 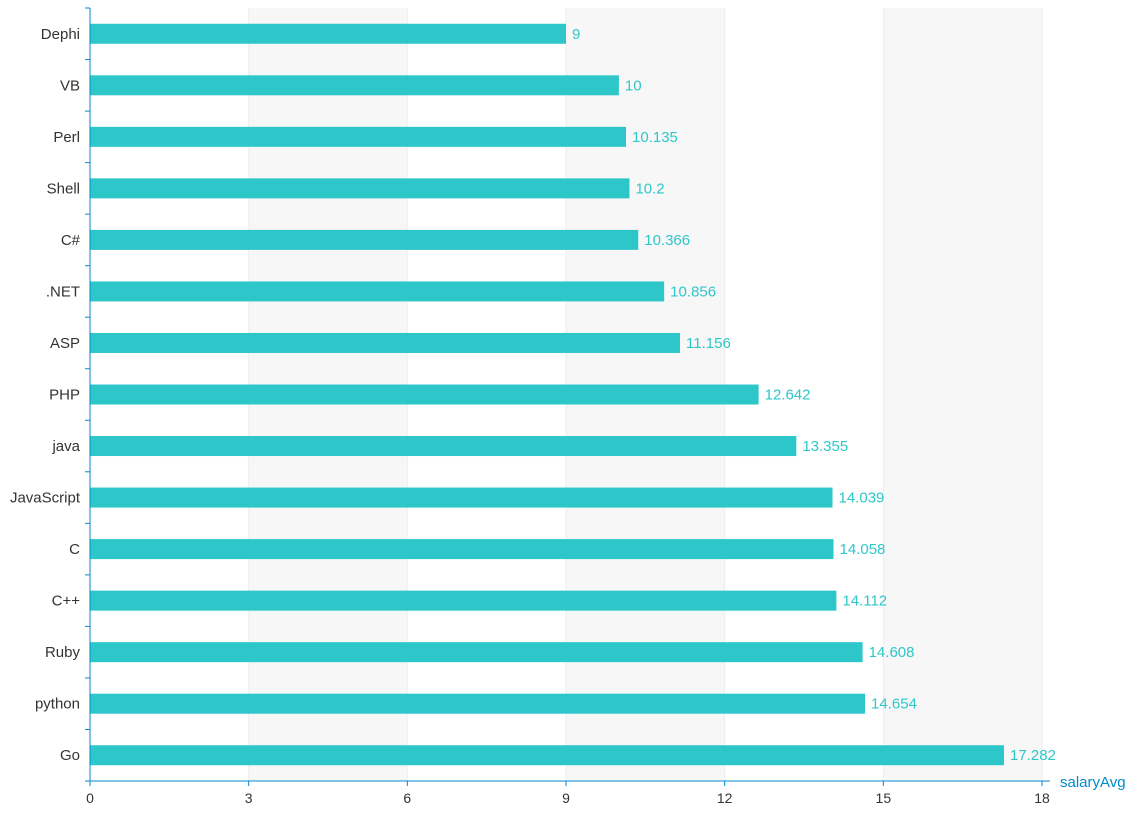 What do you see at coordinates (71, 240) in the screenshot?
I see `category-label: C#` at bounding box center [71, 240].